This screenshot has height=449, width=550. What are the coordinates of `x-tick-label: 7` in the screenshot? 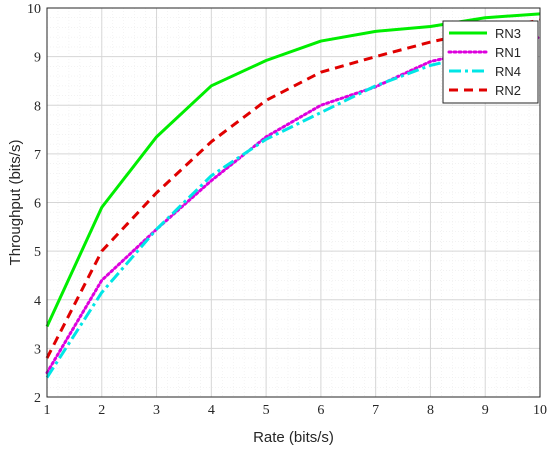 It's located at (375, 410).